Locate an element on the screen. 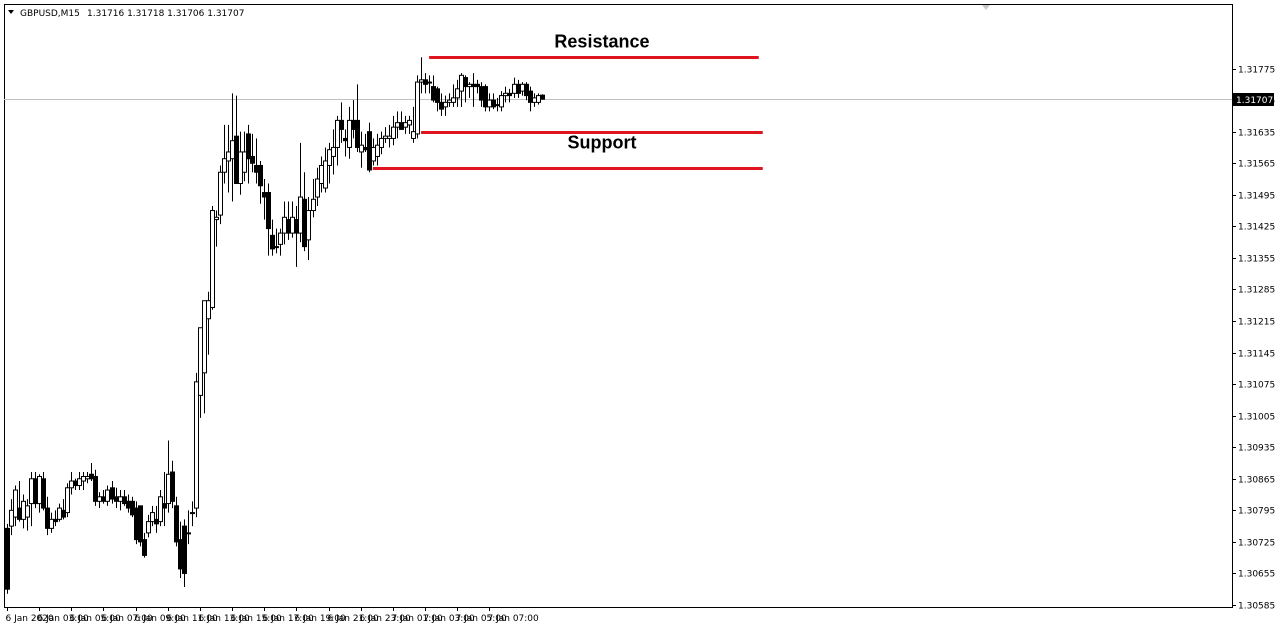 The height and width of the screenshot is (630, 1280). y-tick-label: 1.30865 is located at coordinates (1256, 481).